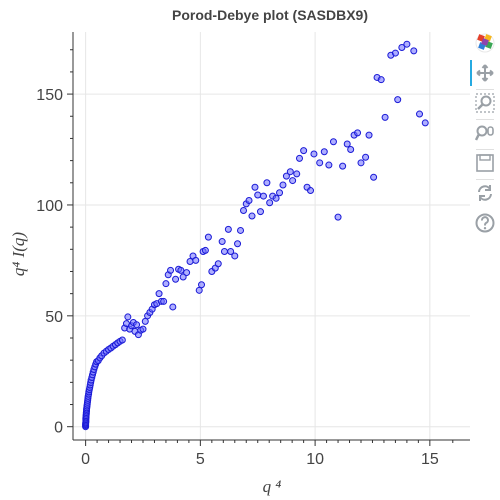  I want to click on x-axis-label: q ⁴, so click(272, 486).